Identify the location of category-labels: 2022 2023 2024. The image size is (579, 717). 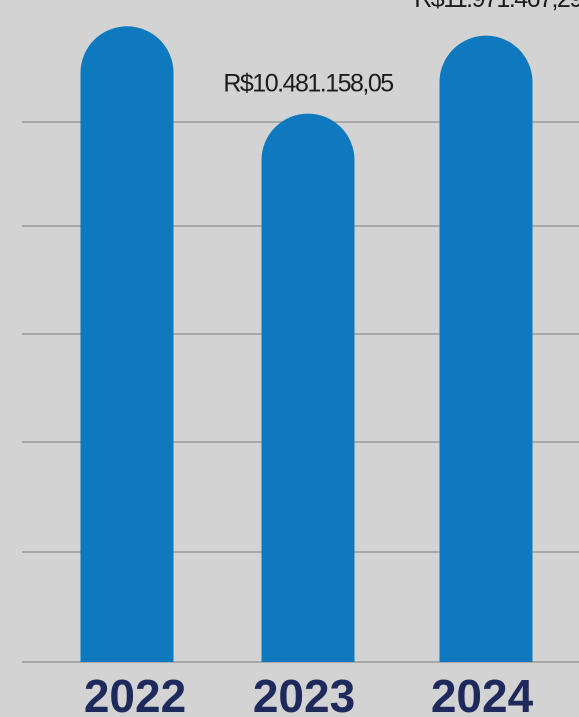
(309, 693).